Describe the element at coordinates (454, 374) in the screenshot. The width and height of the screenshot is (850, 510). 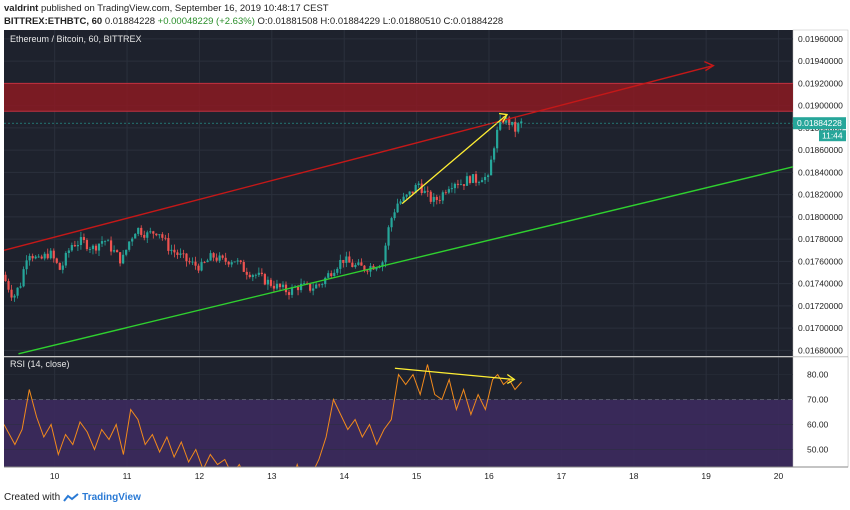
I see `rsi-divergence-arrow` at that location.